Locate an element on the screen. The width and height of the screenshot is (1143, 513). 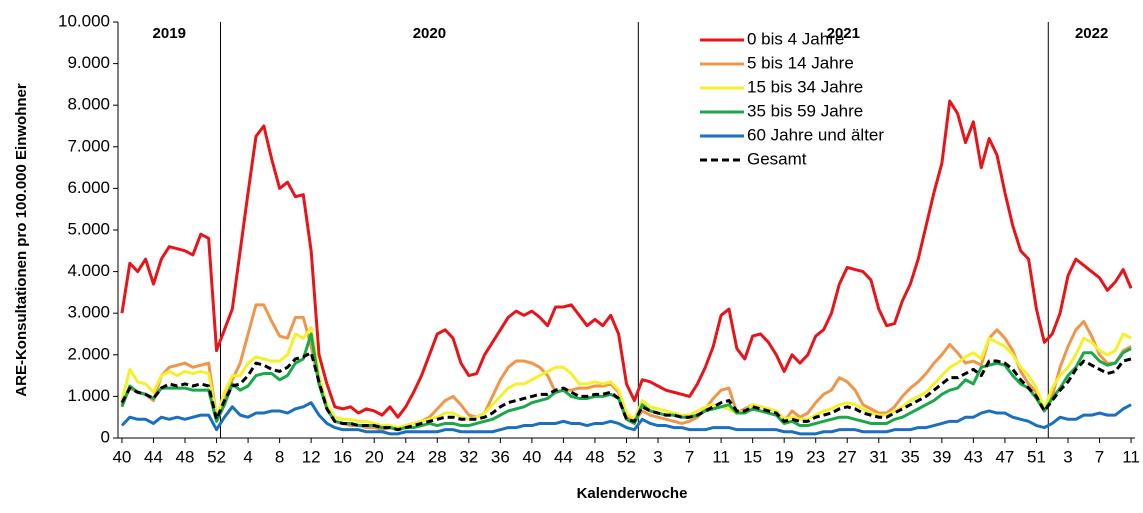
x-tick-label: 20 is located at coordinates (374, 456).